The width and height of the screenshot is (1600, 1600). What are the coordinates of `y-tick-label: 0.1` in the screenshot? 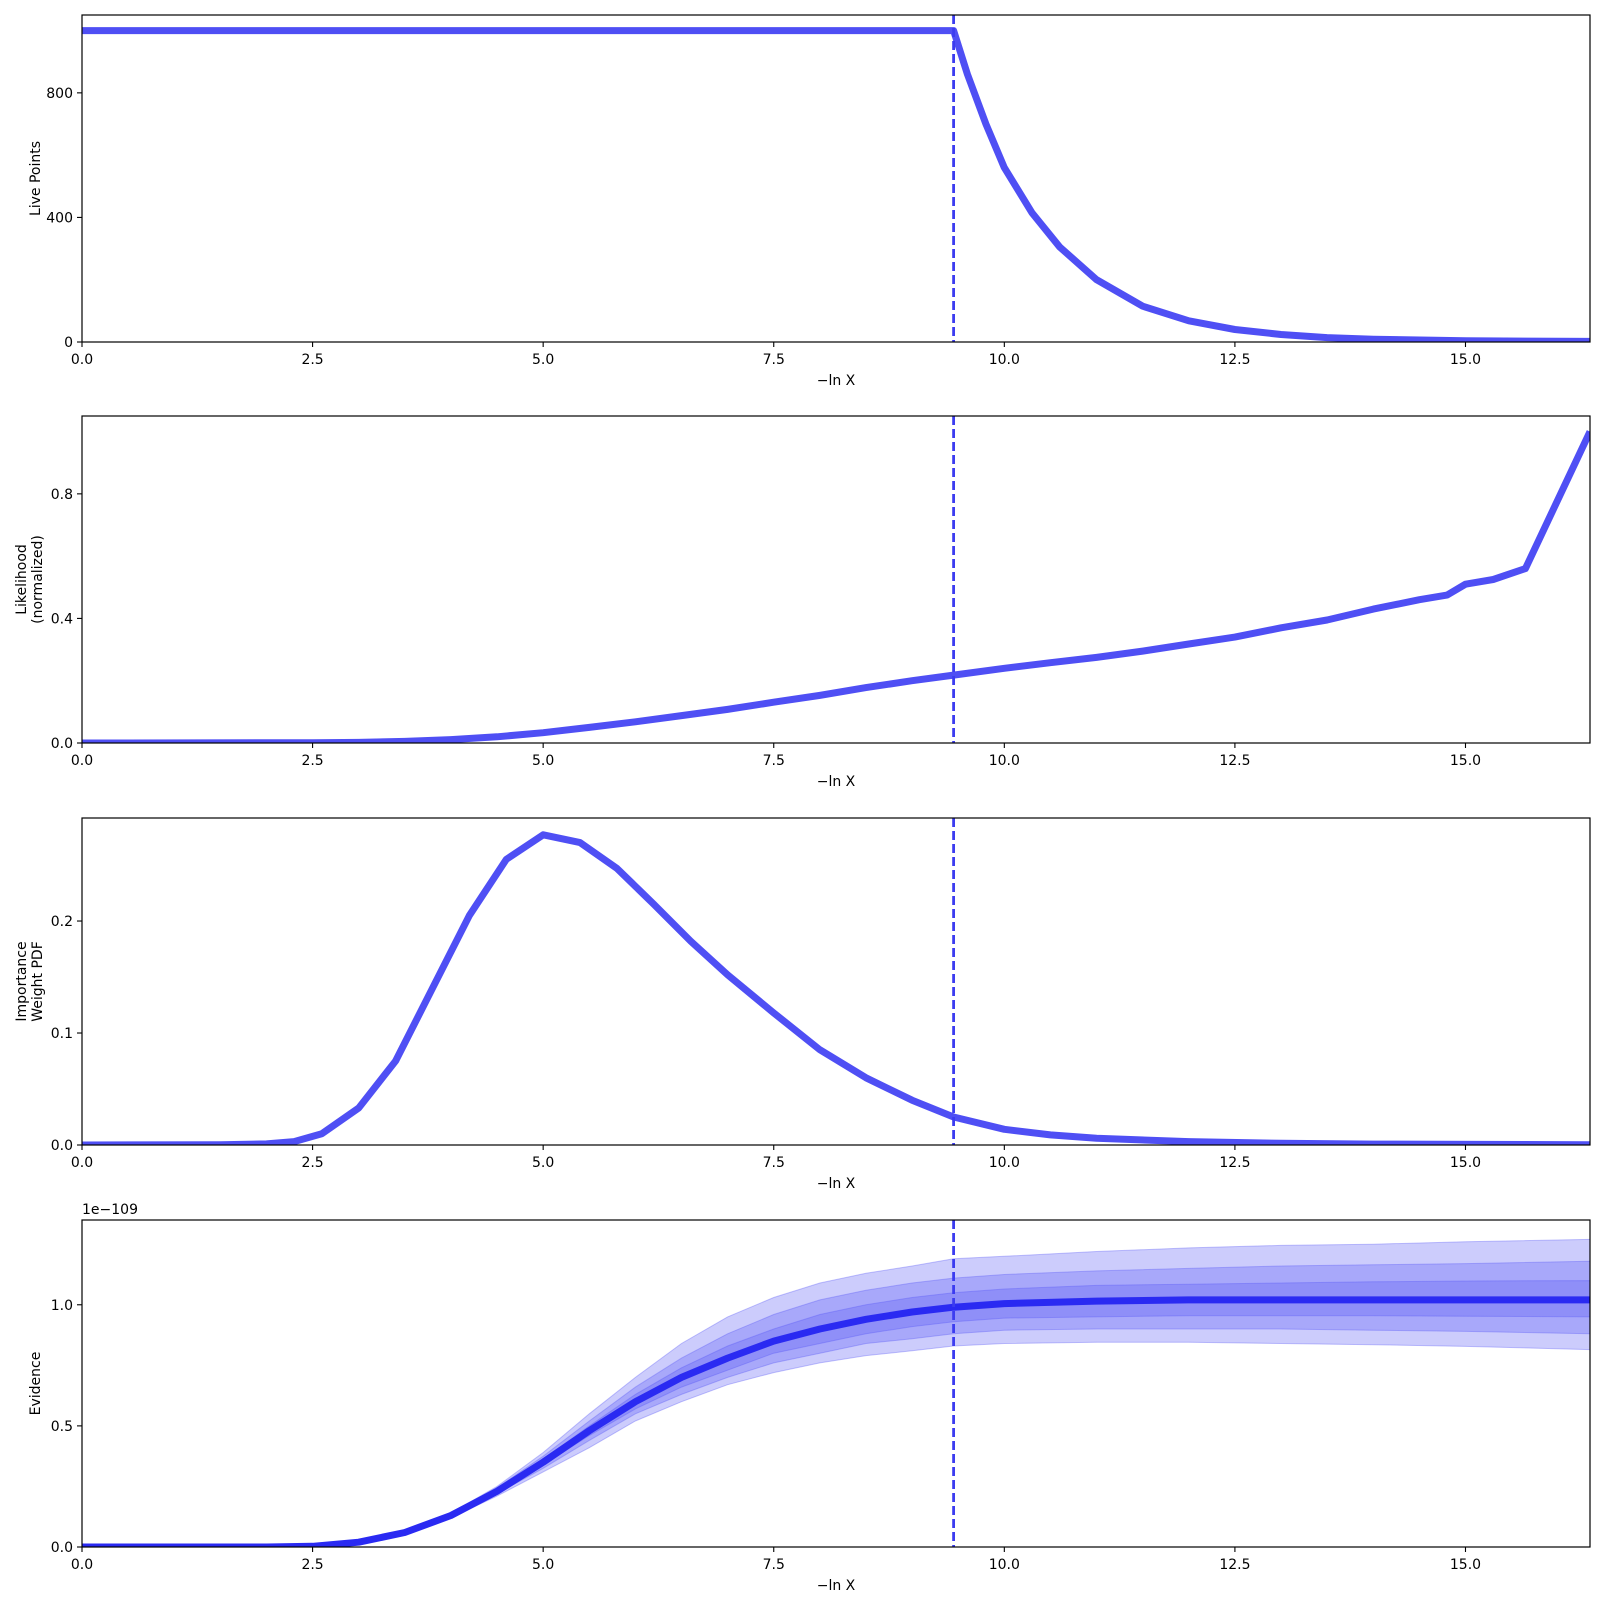 It's located at (62, 1034).